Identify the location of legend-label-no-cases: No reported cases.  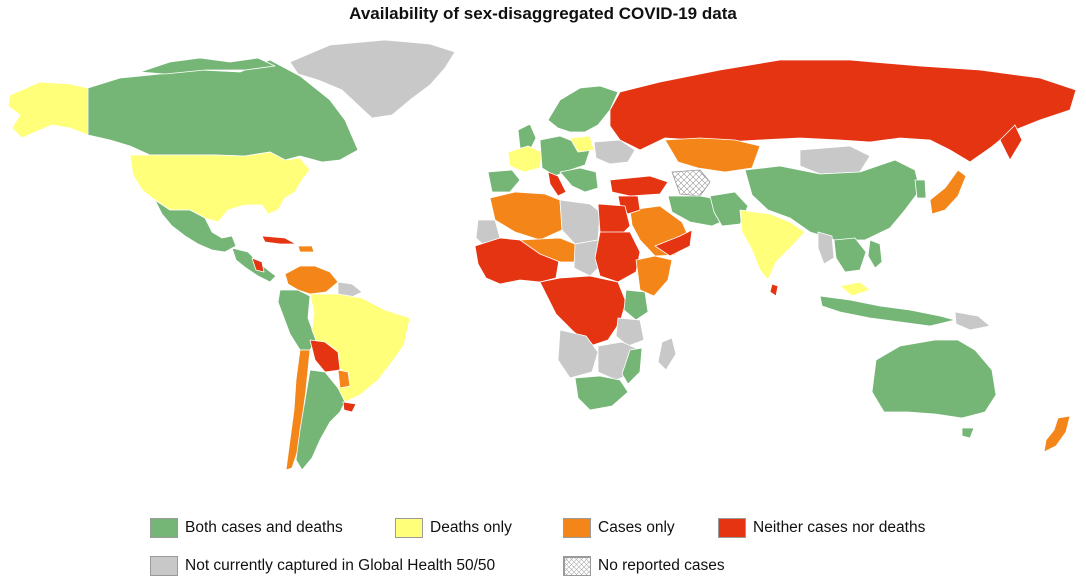
(661, 565).